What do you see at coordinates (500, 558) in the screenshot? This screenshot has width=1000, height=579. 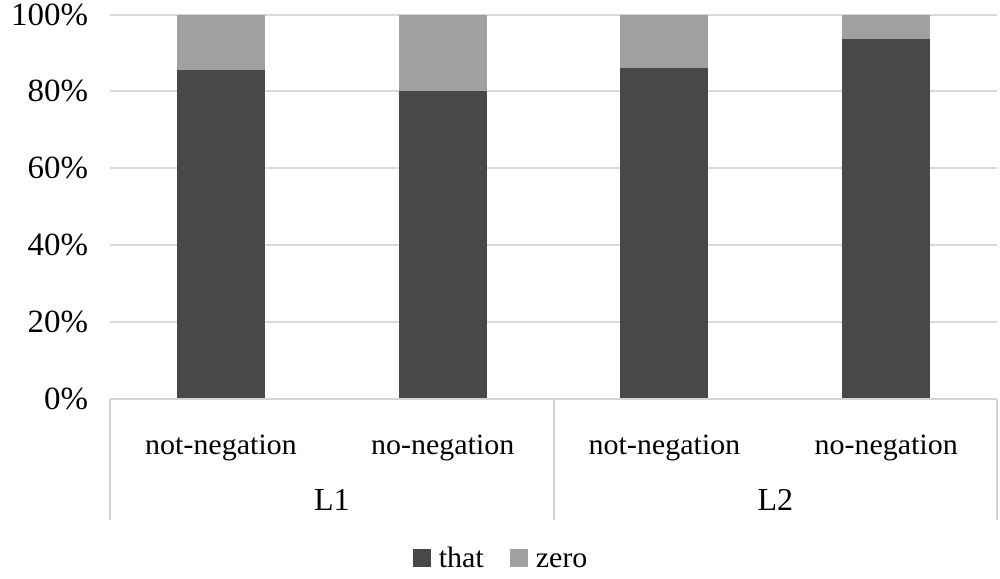 I see `legend: that zero` at bounding box center [500, 558].